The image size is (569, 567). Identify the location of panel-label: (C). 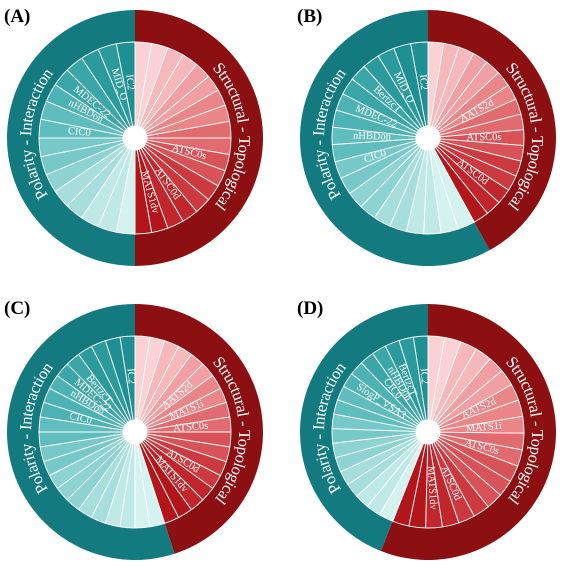
(17, 308).